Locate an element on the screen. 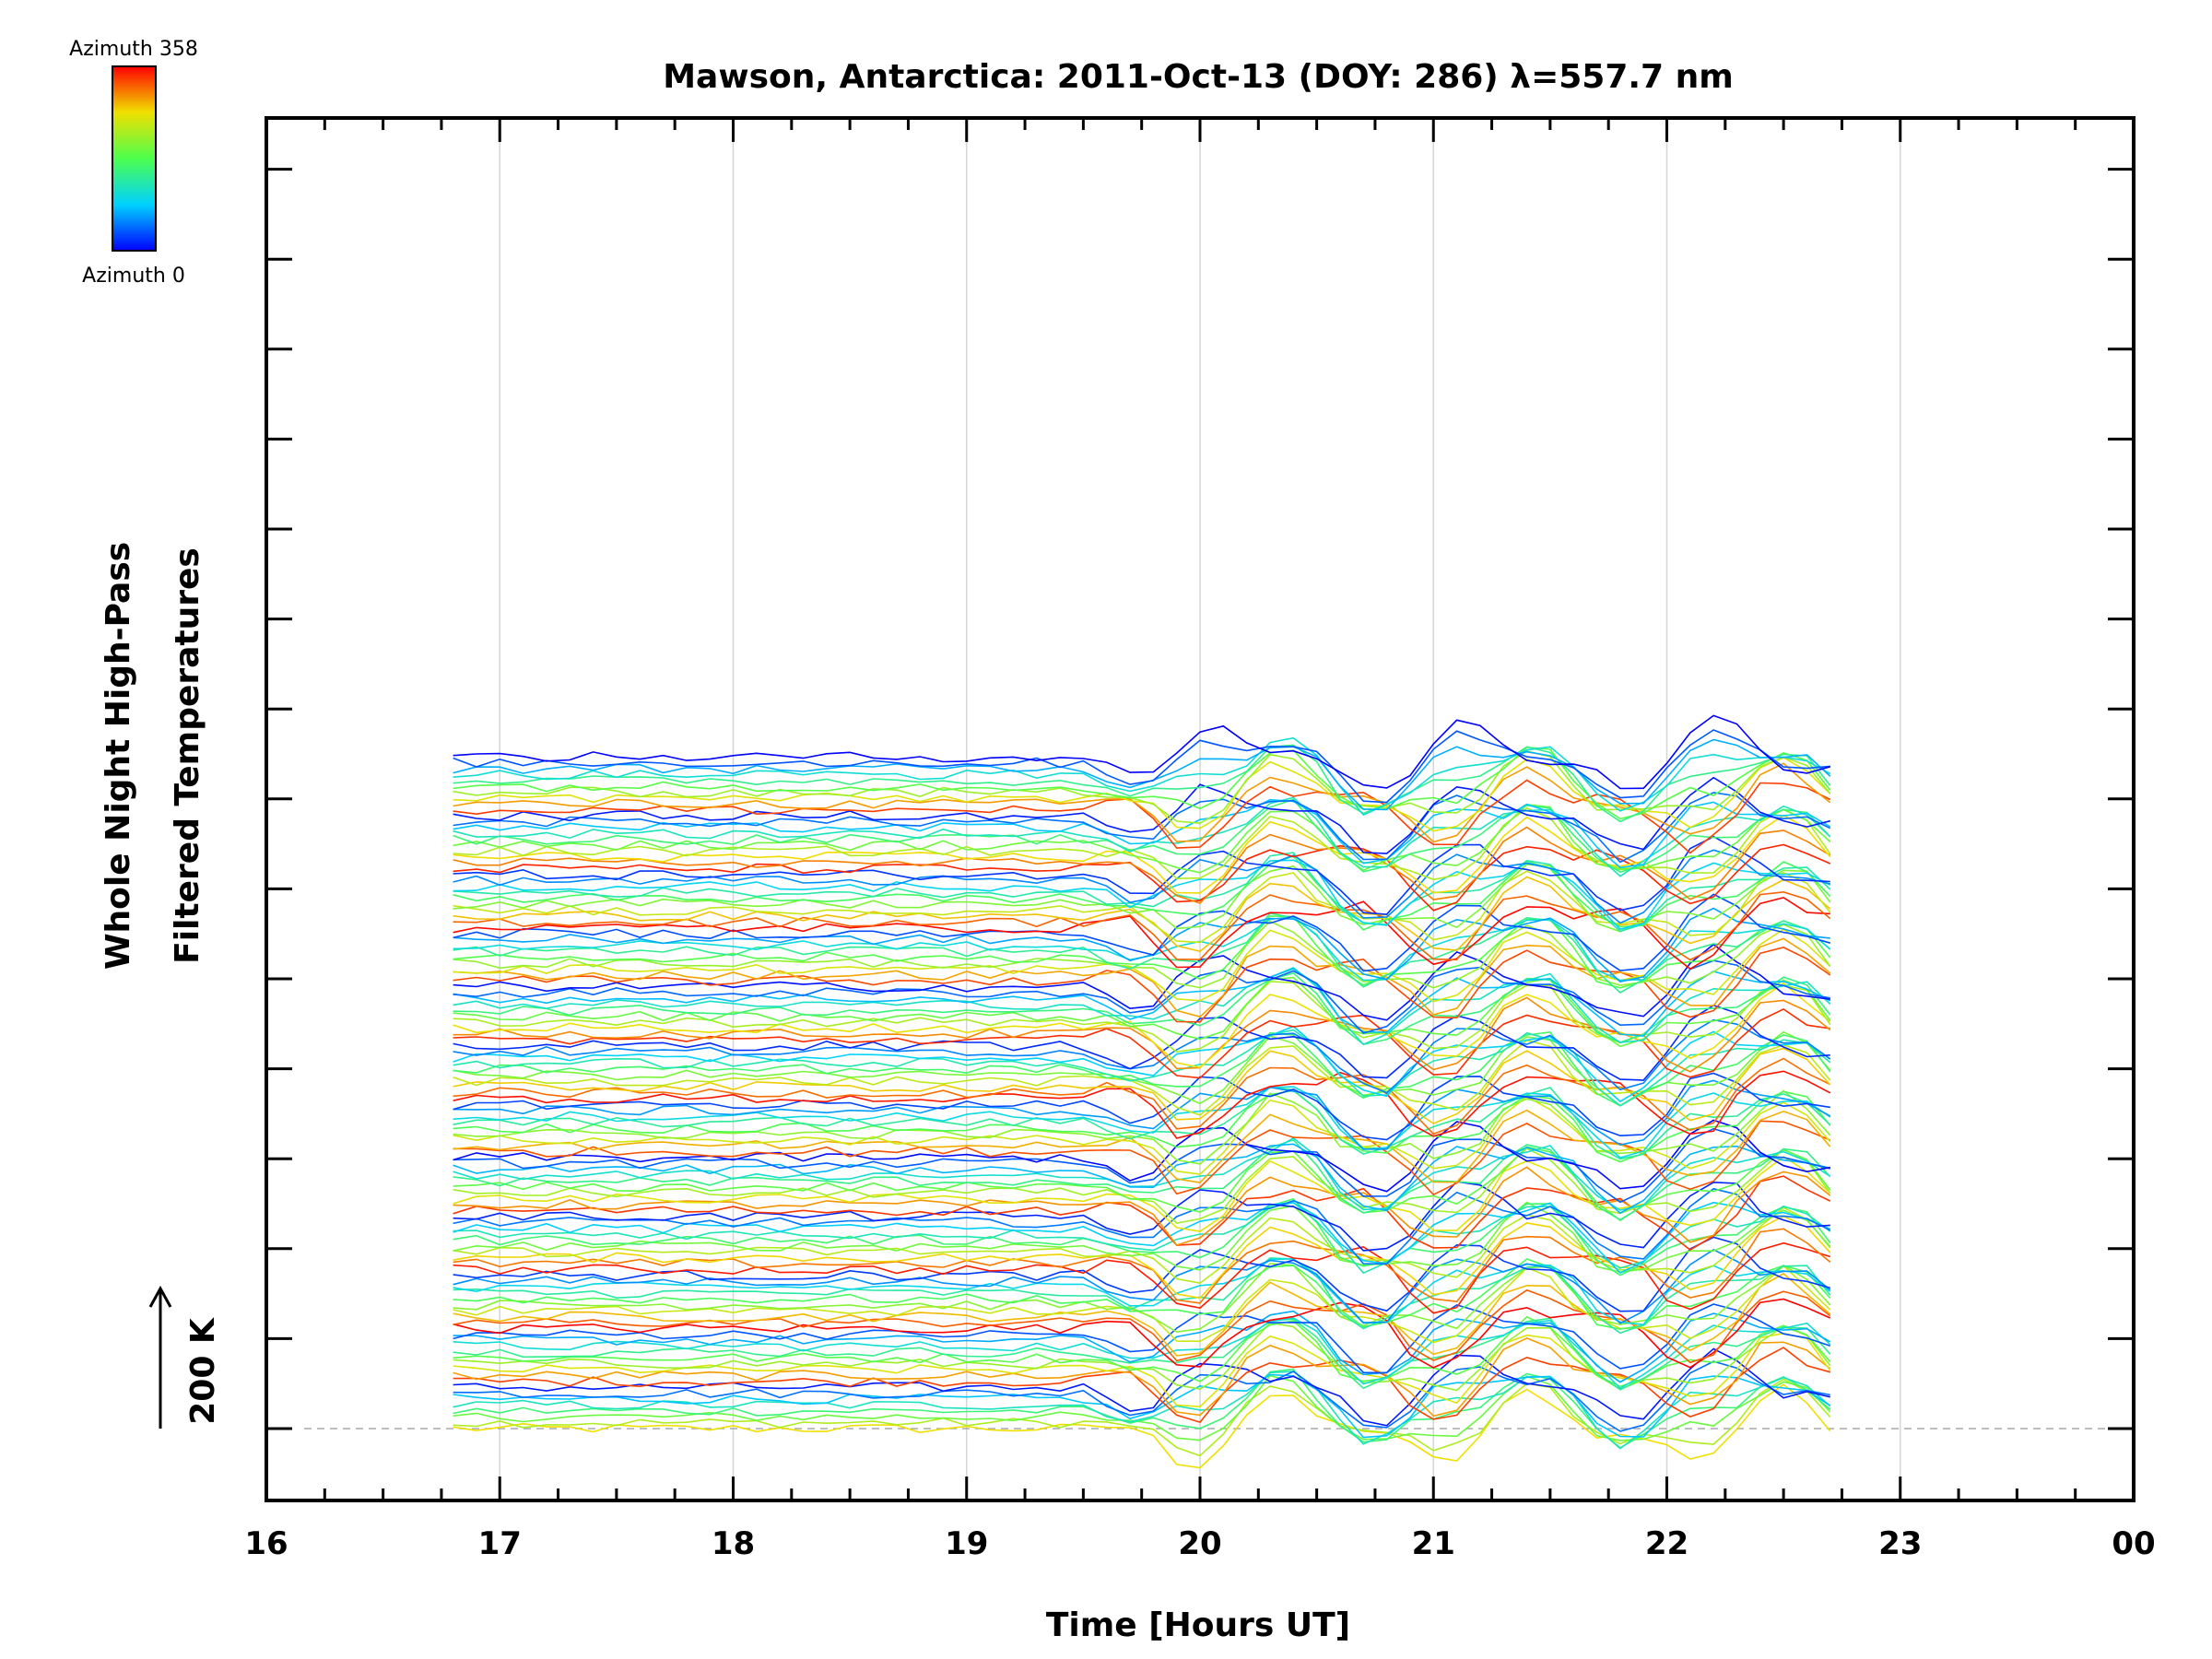 The image size is (2212, 1659). y-axis-label-line2: Filtered Temperatures is located at coordinates (187, 755).